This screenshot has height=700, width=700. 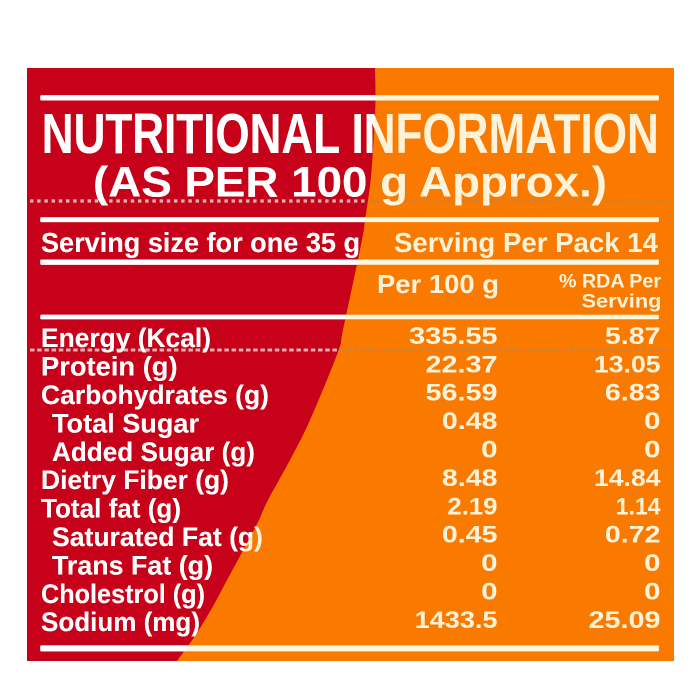 What do you see at coordinates (350, 133) in the screenshot?
I see `svg-text: NUTRITIONAL INFORMATION` at bounding box center [350, 133].